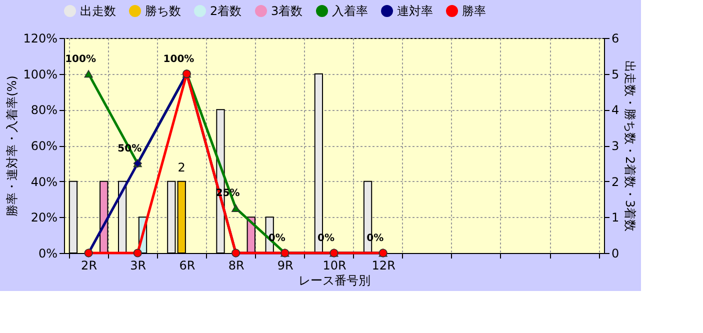 The height and width of the screenshot is (333, 703). Describe the element at coordinates (616, 110) in the screenshot. I see `y2-tick-label: 4` at that location.